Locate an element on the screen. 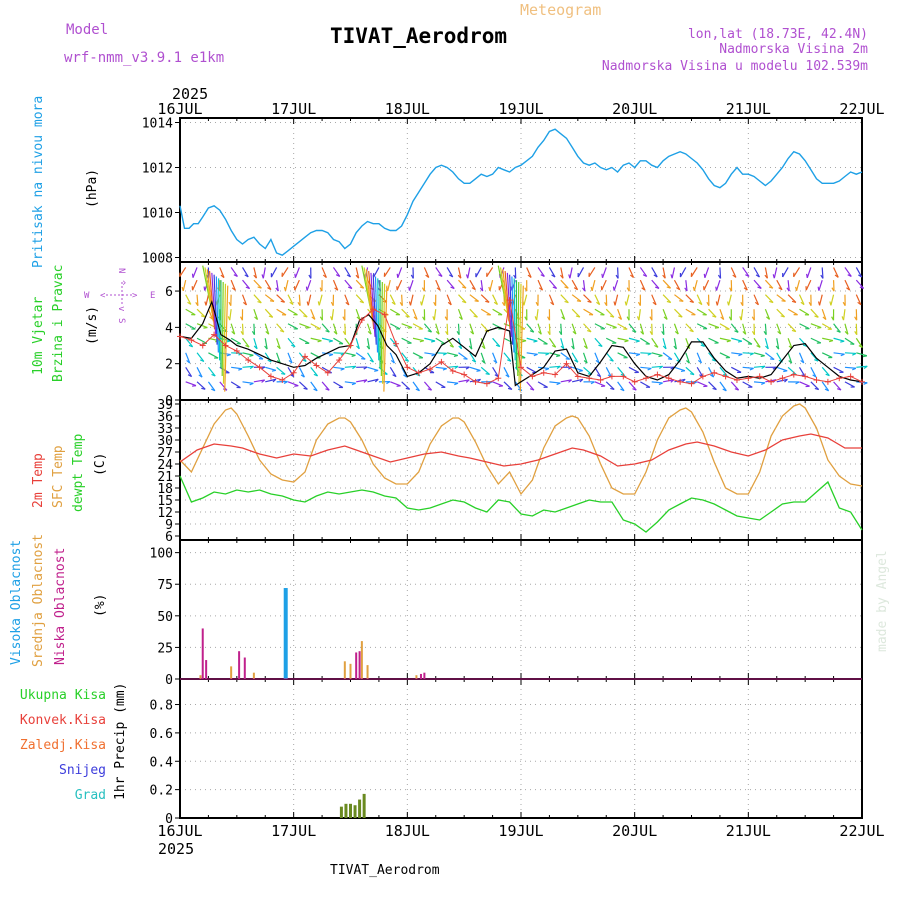  x-tick-label-bottom: 20JUL is located at coordinates (634, 831).